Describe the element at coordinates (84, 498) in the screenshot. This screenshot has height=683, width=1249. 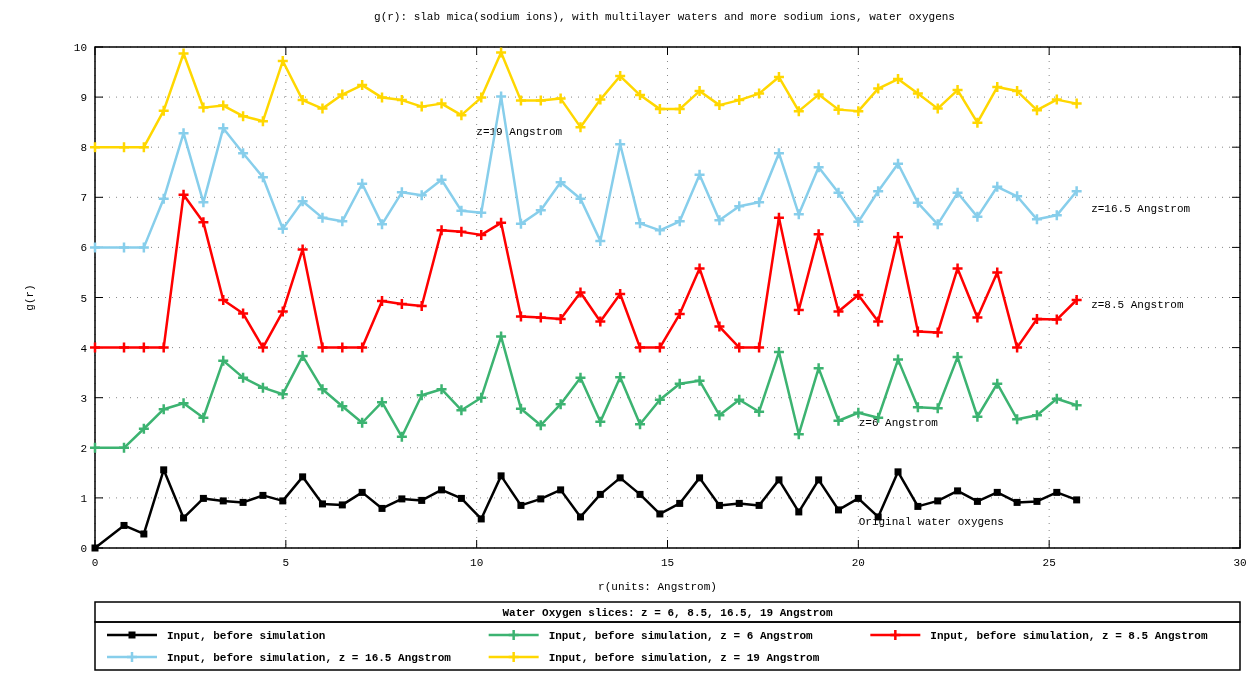
I see `y-tick-label: 1` at that location.